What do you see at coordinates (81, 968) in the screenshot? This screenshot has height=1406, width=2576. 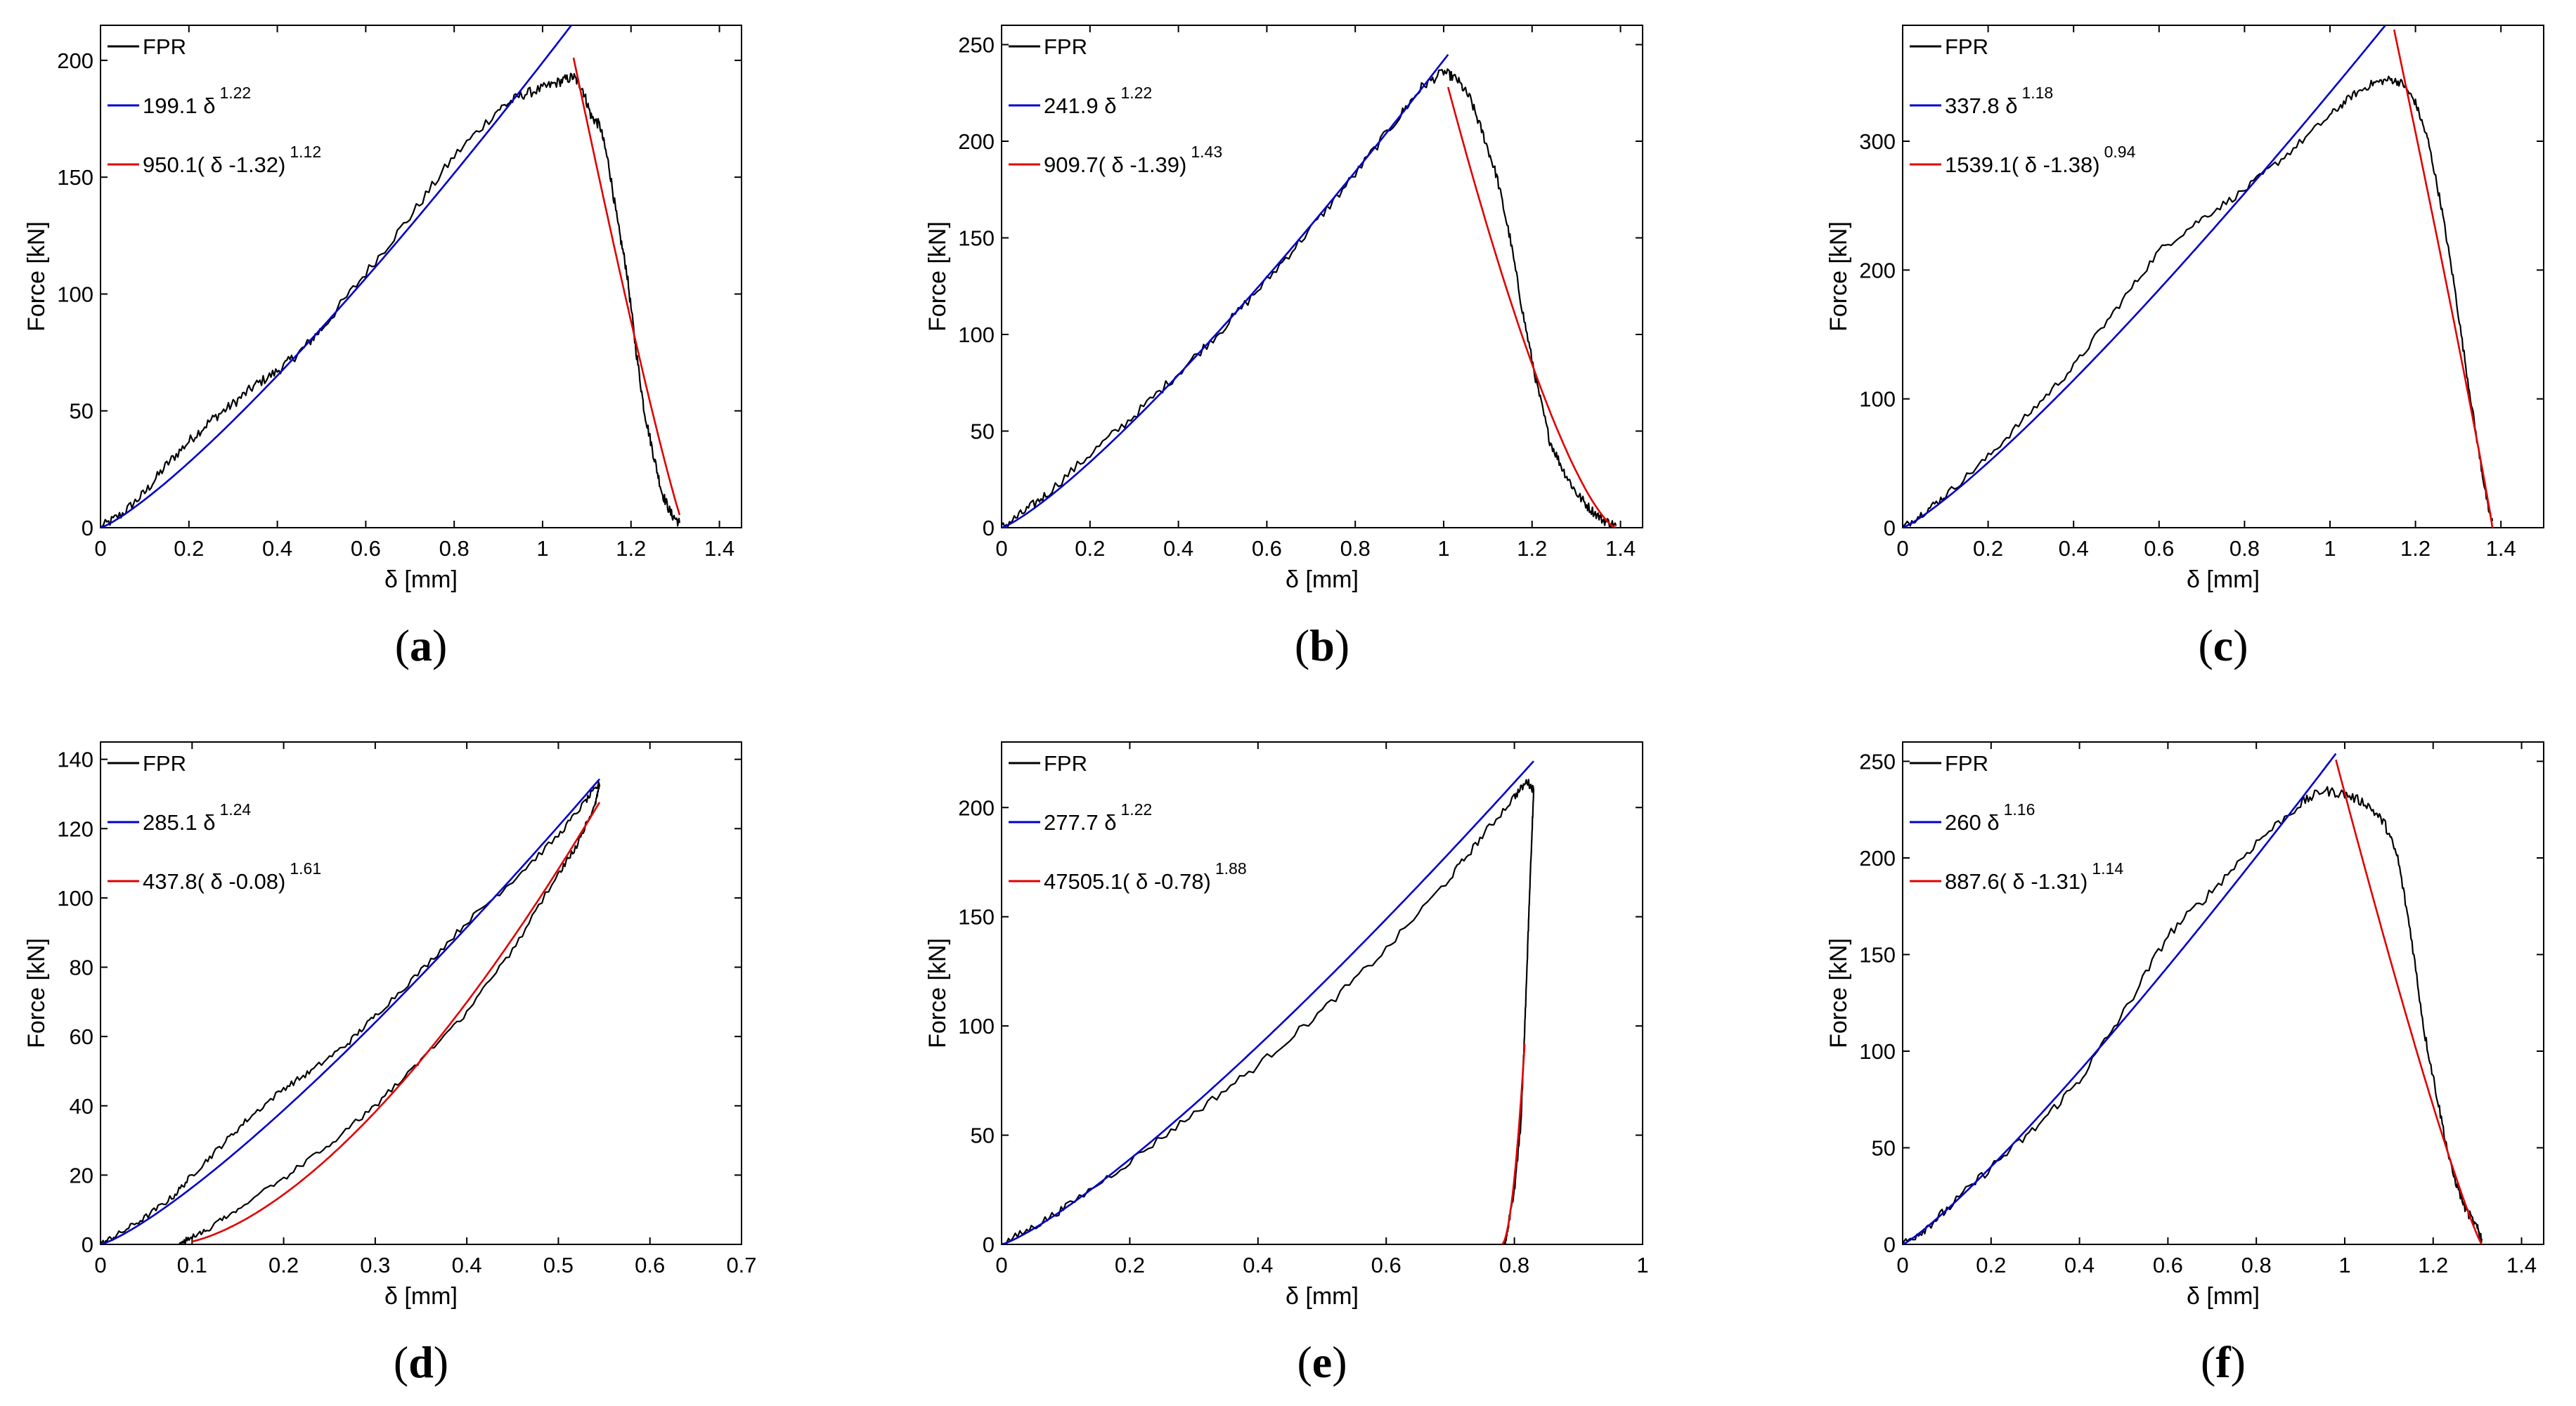 I see `y-tick-label: 80` at bounding box center [81, 968].